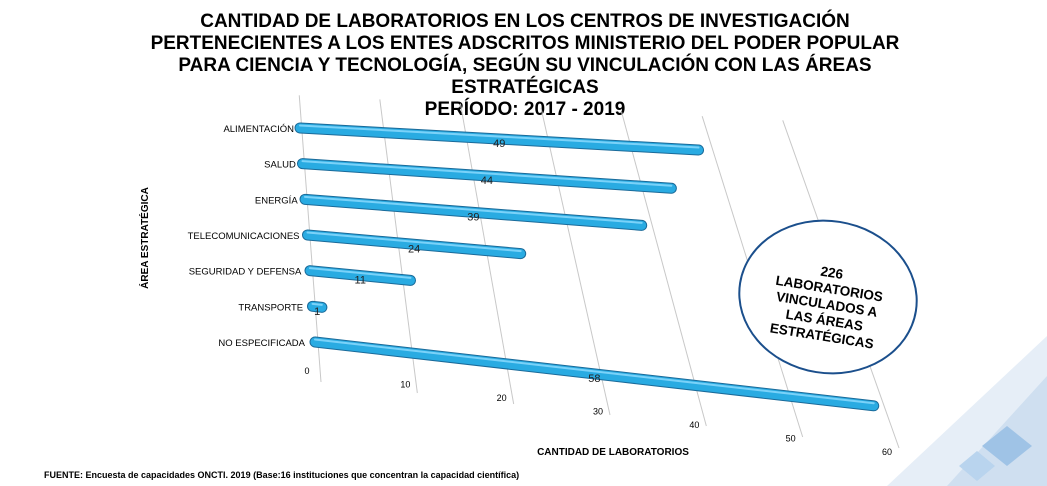 This screenshot has height=486, width=1047. I want to click on category-label: ALIMENTACIÓN, so click(258, 129).